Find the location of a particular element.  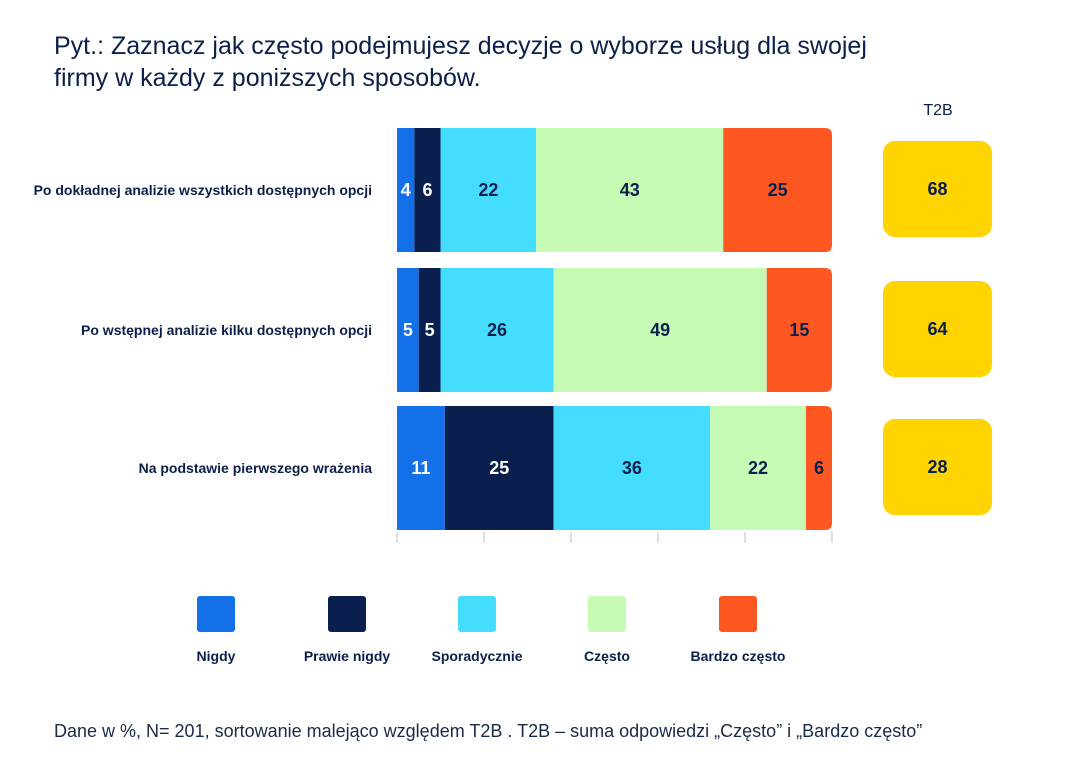

t2b-value: 28 is located at coordinates (937, 467).